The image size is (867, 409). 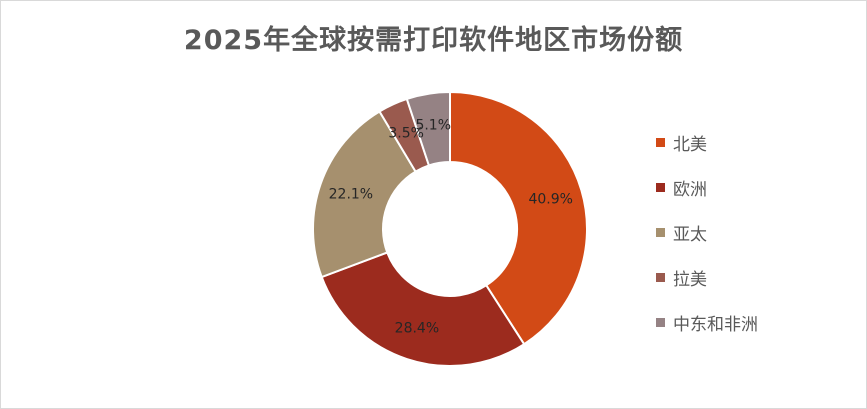 I want to click on chart-title: 2025年全球按需打印软件地区市场份额, so click(x=433, y=40).